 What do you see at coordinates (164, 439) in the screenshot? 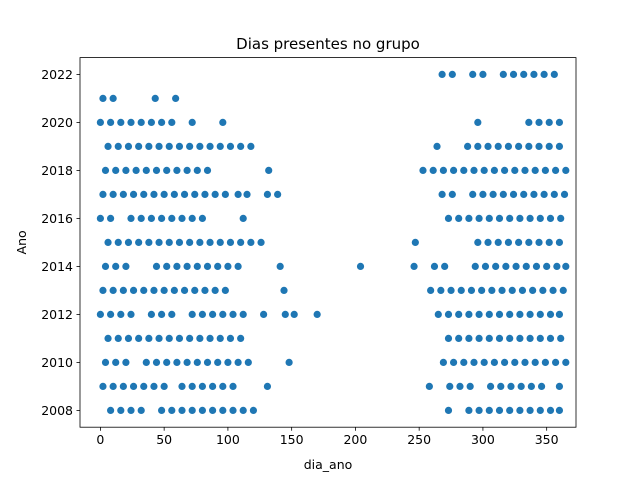
I see `x-tick-label: 50` at bounding box center [164, 439].